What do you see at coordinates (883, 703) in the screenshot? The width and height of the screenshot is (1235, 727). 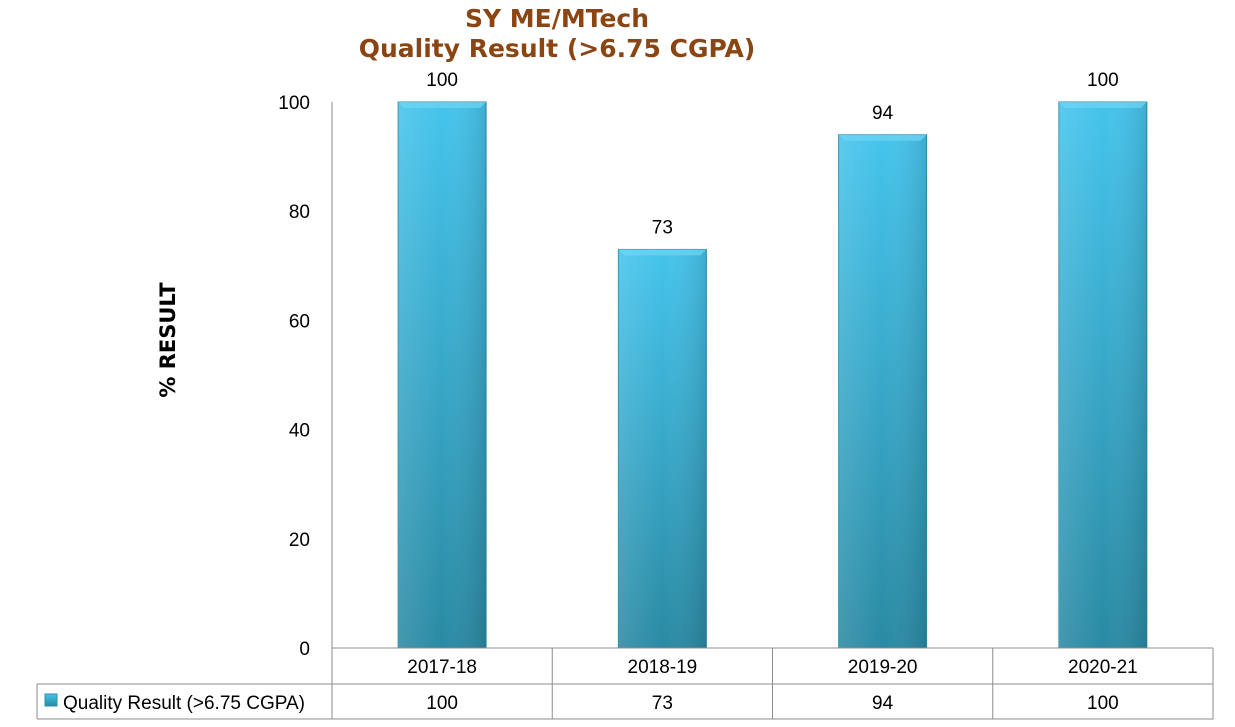 I see `table-value: 94` at bounding box center [883, 703].